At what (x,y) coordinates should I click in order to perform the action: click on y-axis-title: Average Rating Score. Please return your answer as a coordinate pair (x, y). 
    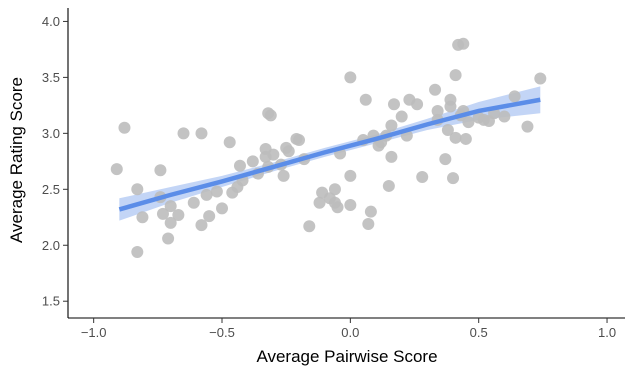
    Looking at the image, I should click on (16, 160).